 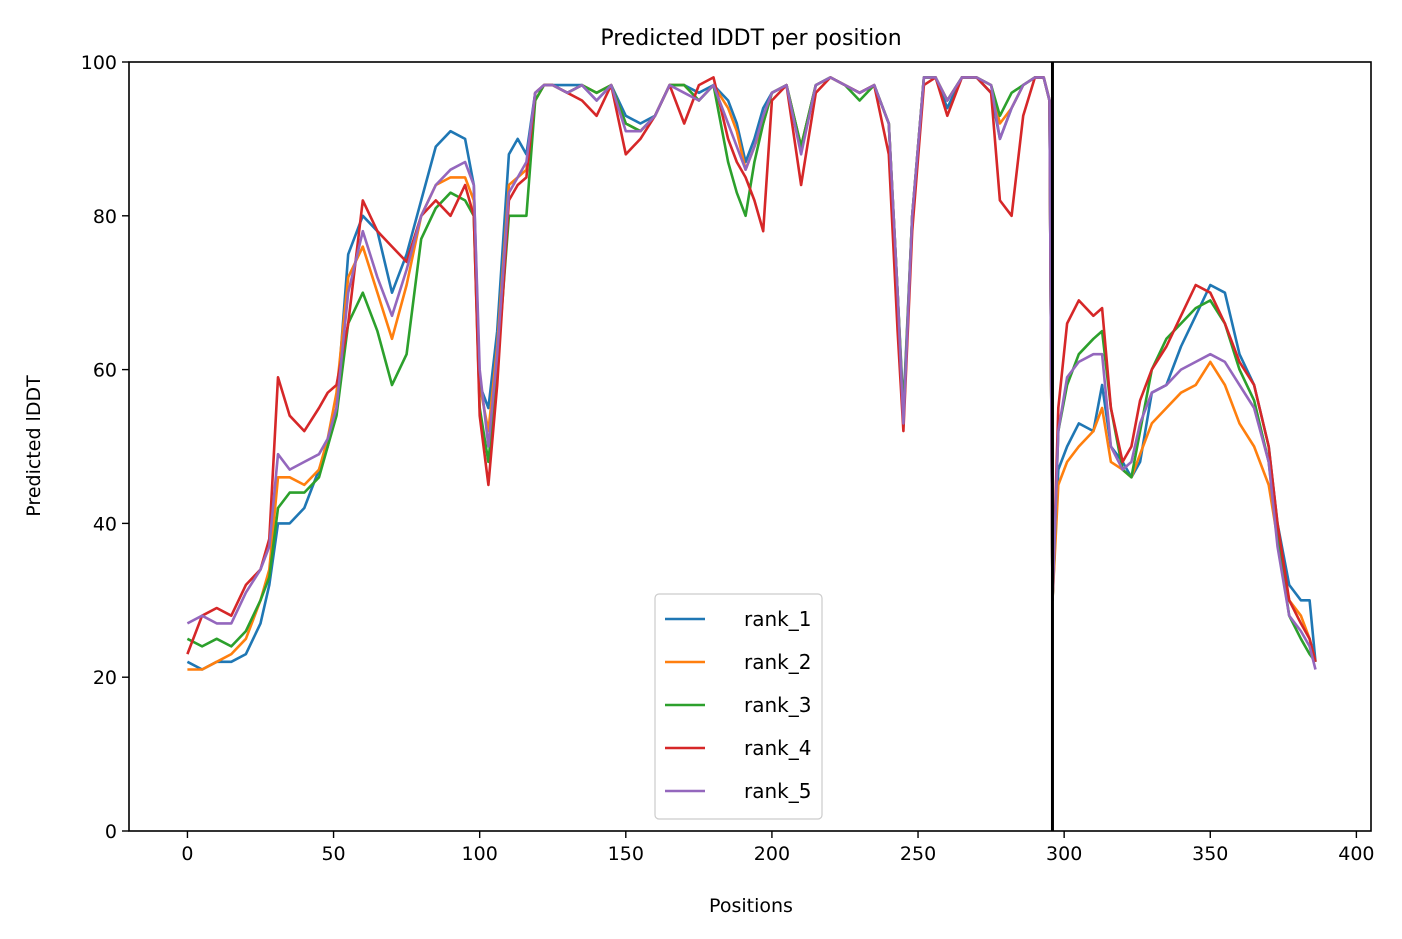 I want to click on x-tick-label: 350, so click(x=1210, y=854).